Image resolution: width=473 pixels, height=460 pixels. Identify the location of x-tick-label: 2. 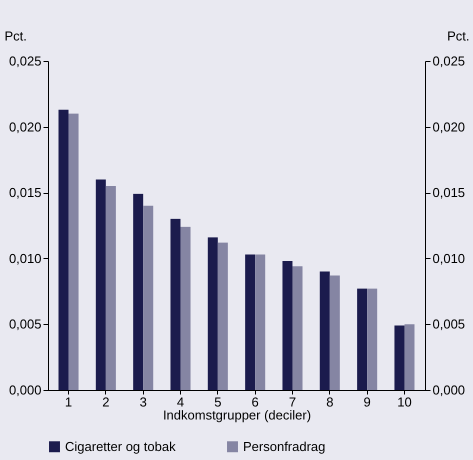
(106, 402).